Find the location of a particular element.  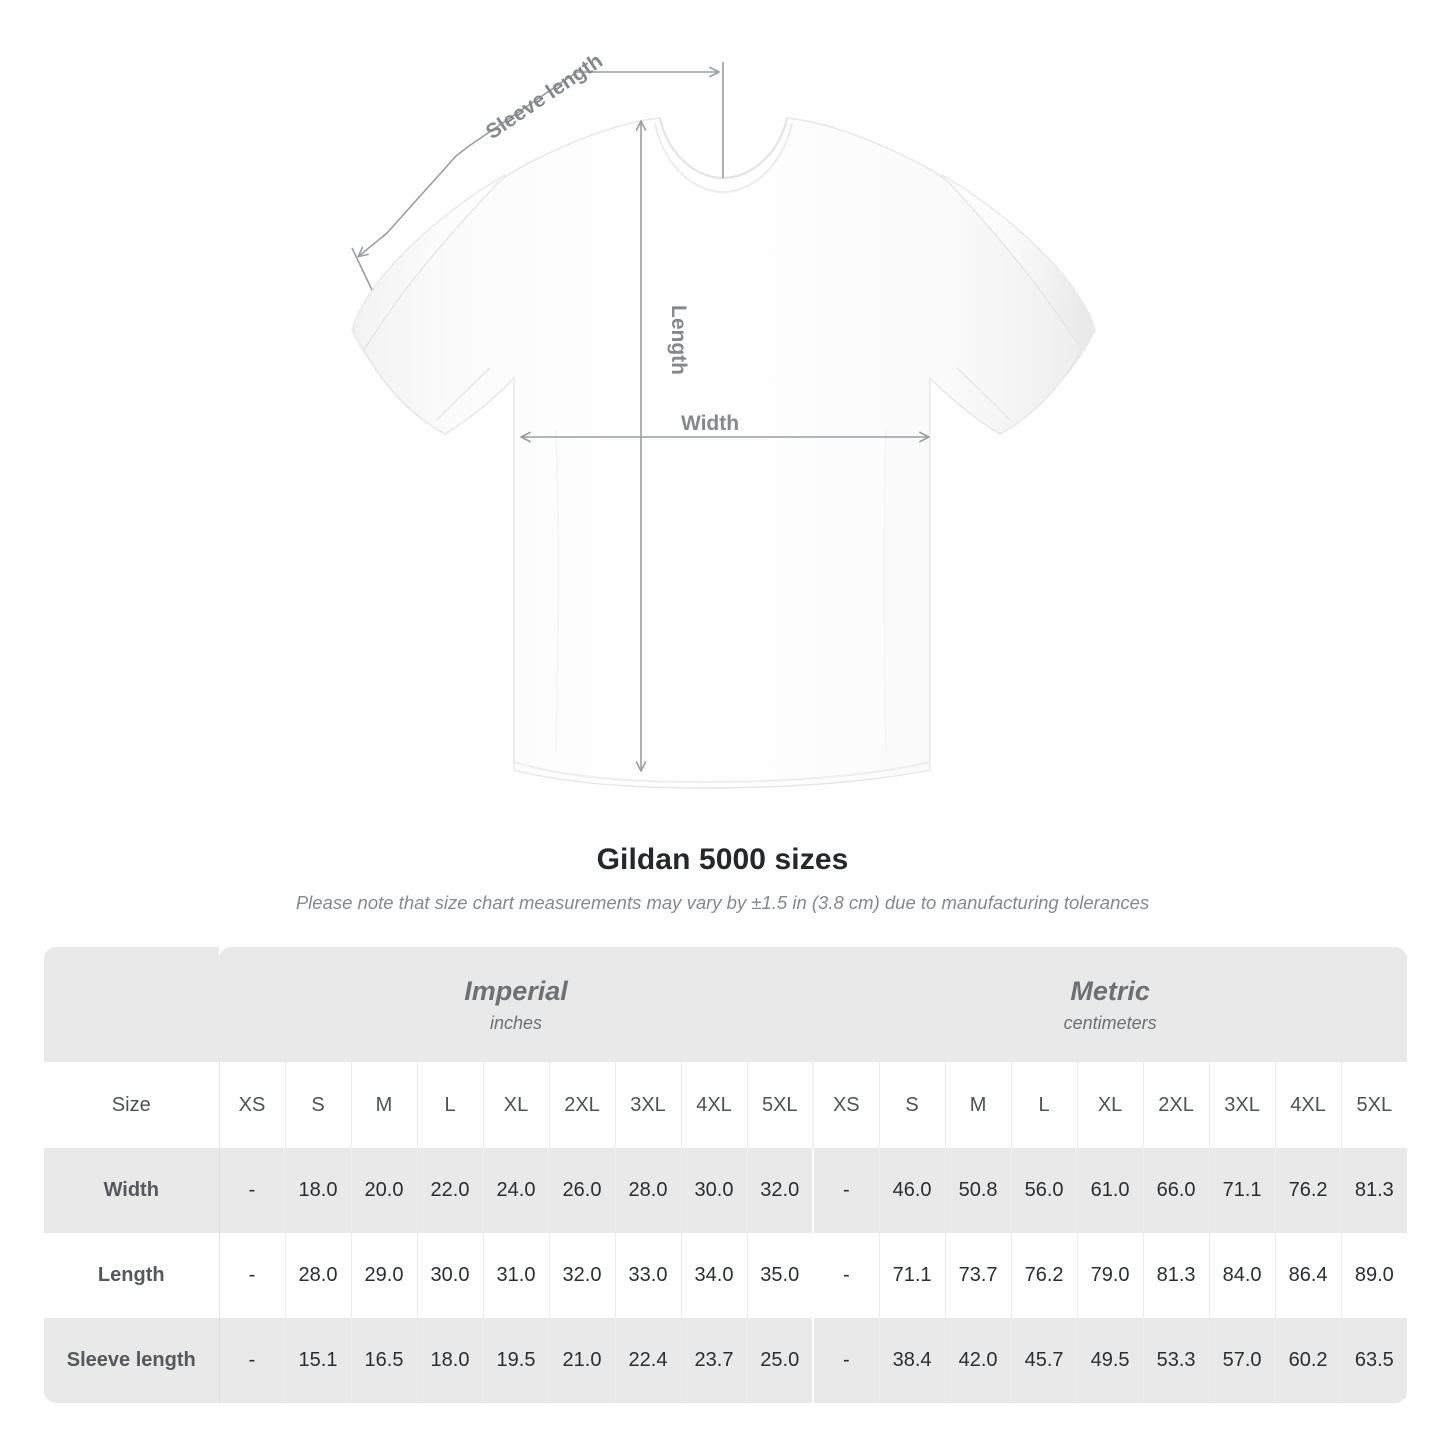

header-size-imperial-4xl: 4XL is located at coordinates (714, 1105).